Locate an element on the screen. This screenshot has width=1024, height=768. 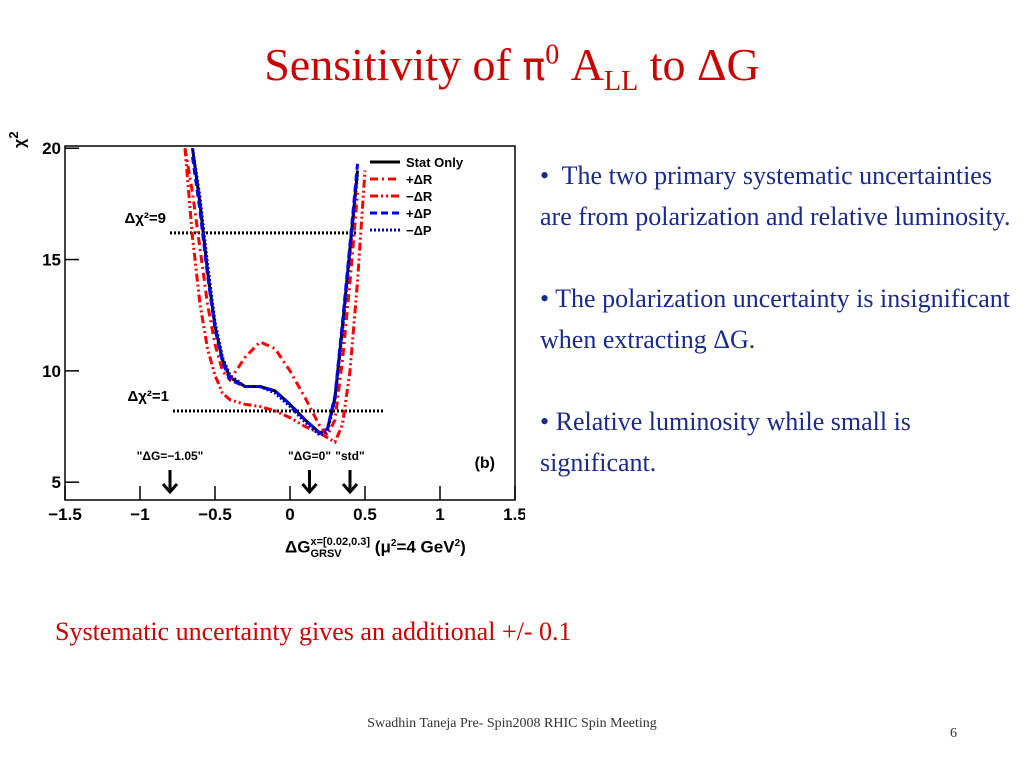
label-sup: x=[0.02,0.3] is located at coordinates (340, 542).